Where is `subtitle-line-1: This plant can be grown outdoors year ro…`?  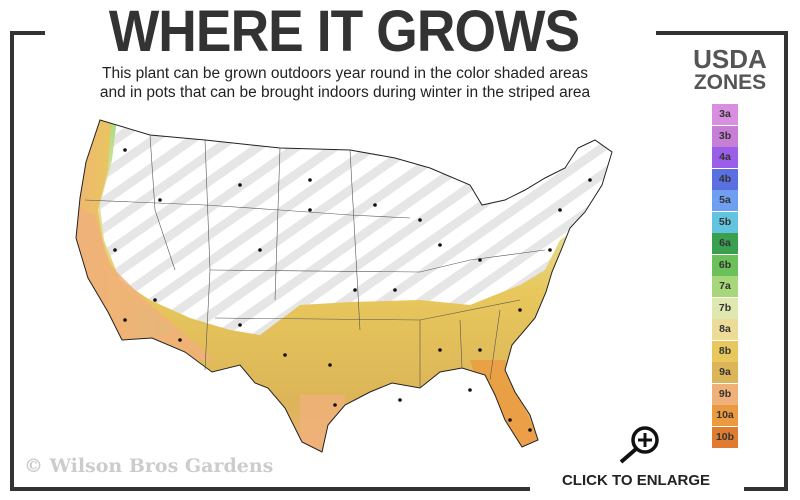 subtitle-line-1: This plant can be grown outdoors year ro… is located at coordinates (345, 73).